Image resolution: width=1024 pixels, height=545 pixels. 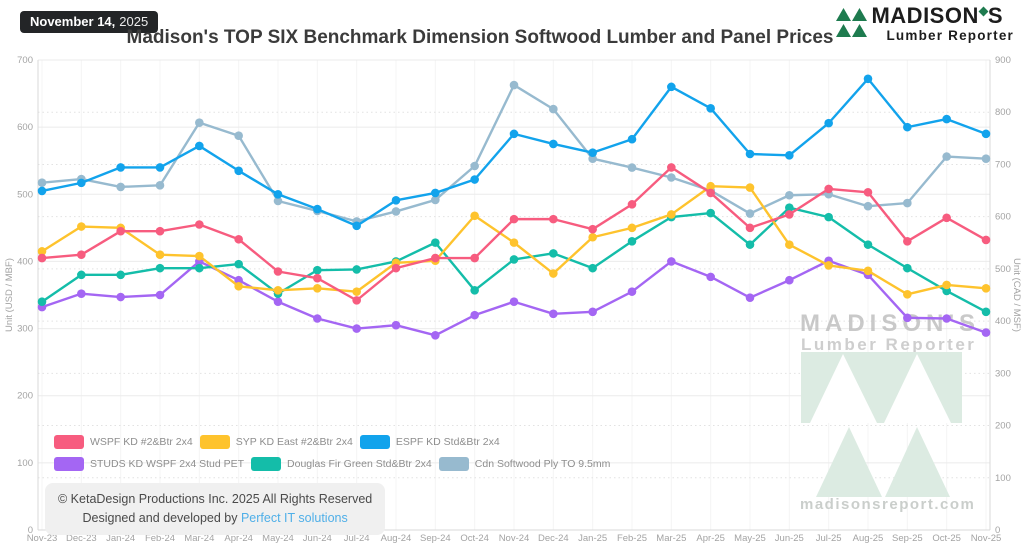 What do you see at coordinates (983, 11) in the screenshot?
I see `logo-apostrophe-icon` at bounding box center [983, 11].